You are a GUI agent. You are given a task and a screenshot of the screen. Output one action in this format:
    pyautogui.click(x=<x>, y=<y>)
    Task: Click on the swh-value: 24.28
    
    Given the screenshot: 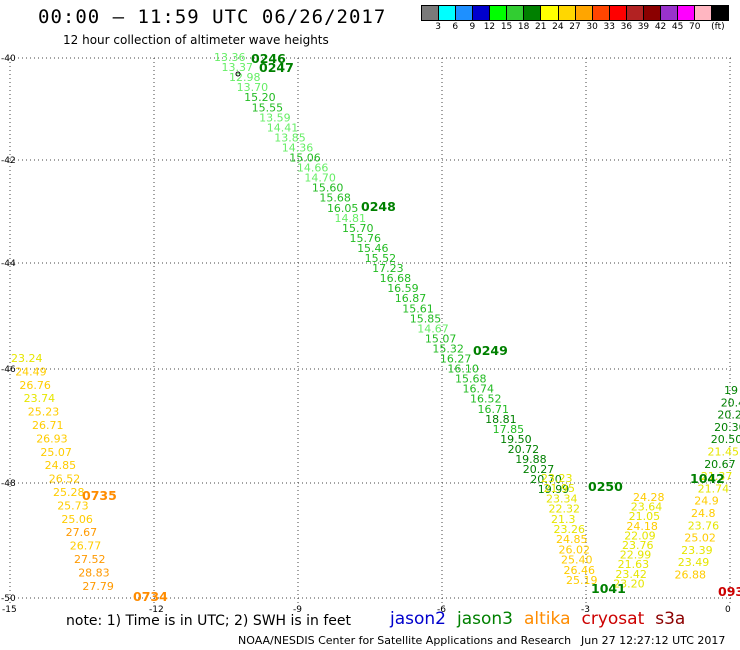 What is the action you would take?
    pyautogui.click(x=649, y=497)
    